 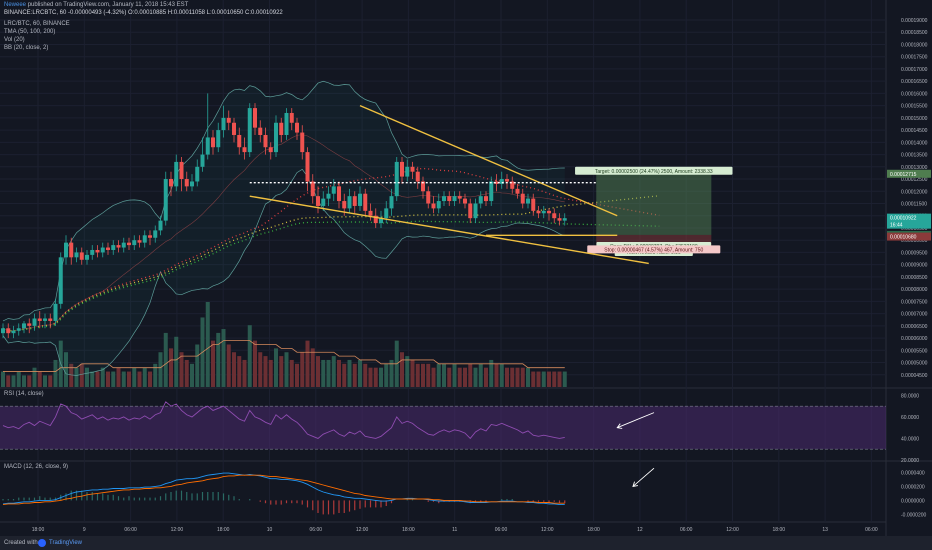 What do you see at coordinates (909, 224) in the screenshot?
I see `price-tag-countdown-bg` at bounding box center [909, 224].